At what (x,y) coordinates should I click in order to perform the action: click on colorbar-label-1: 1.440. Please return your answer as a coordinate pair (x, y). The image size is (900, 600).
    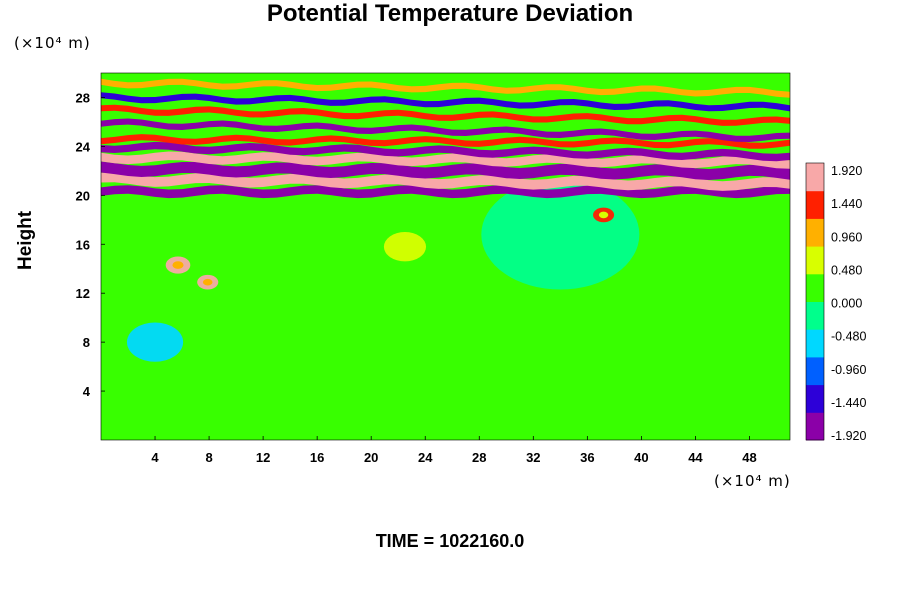
    Looking at the image, I should click on (846, 204).